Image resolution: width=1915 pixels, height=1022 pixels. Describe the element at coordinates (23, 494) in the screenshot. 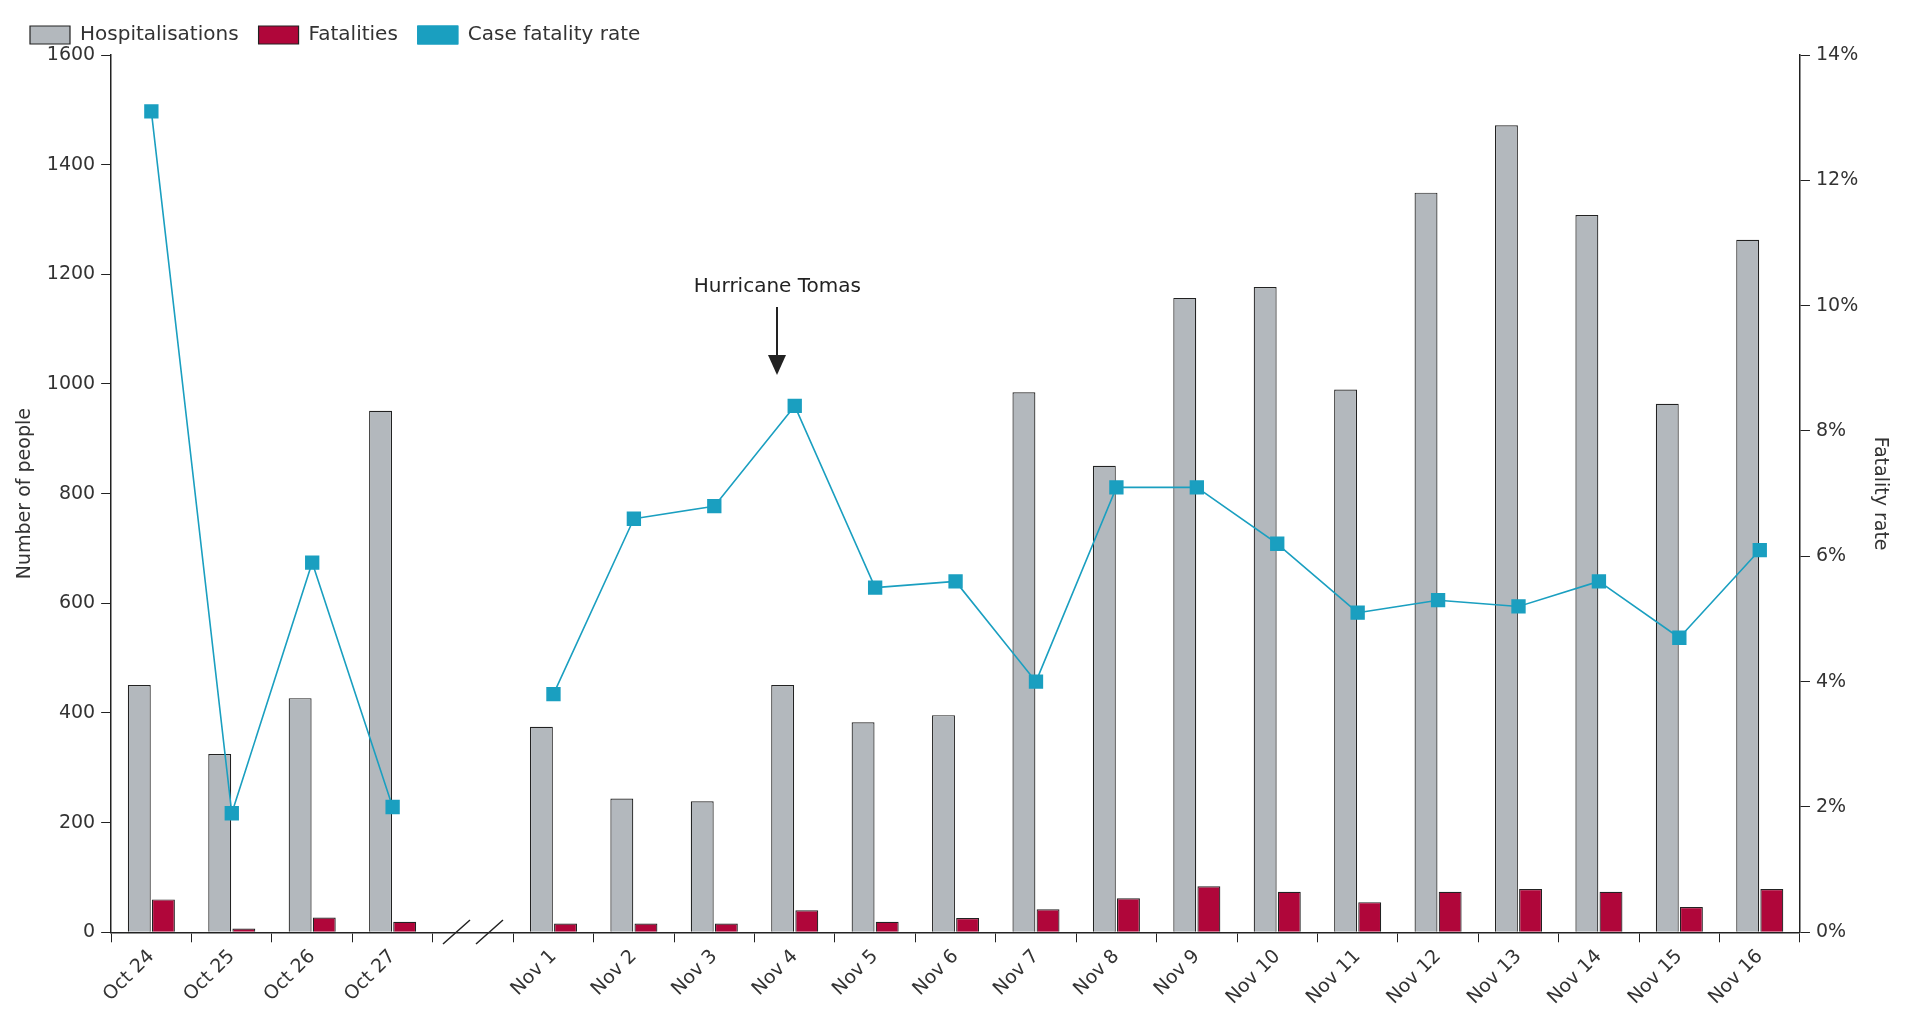

I see `y-axis-title: Number of people` at that location.